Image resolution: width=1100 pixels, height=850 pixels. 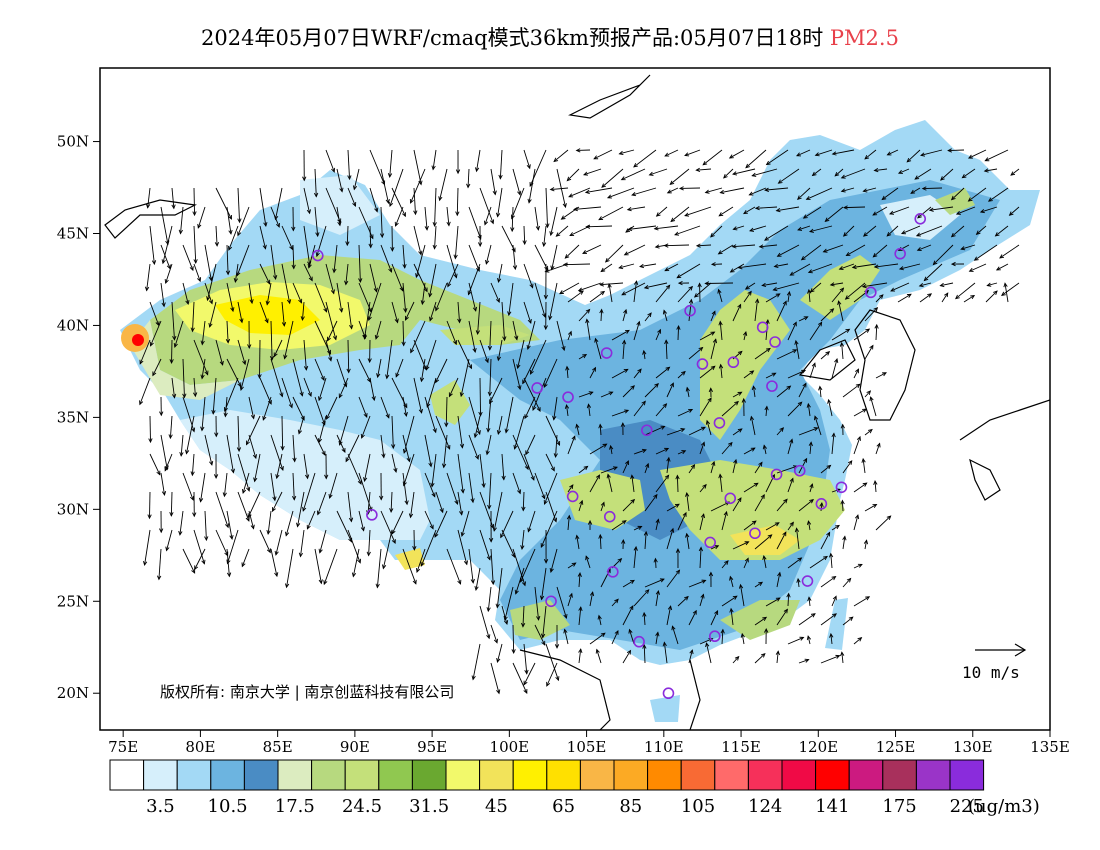 I want to click on south-china-green, so click(x=760, y=620).